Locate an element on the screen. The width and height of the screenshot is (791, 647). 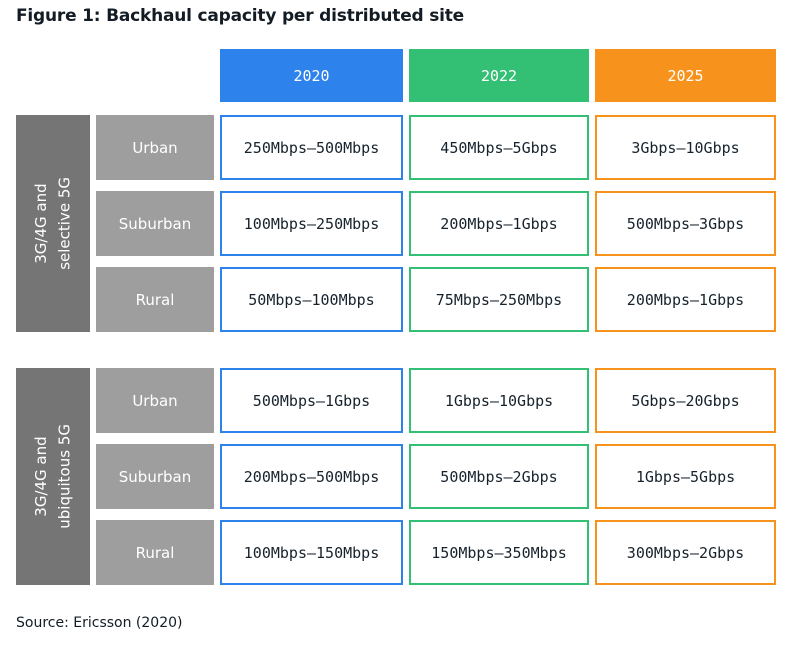
group-band-selective-5g: 3G/4G and selective 5G is located at coordinates (53, 223).